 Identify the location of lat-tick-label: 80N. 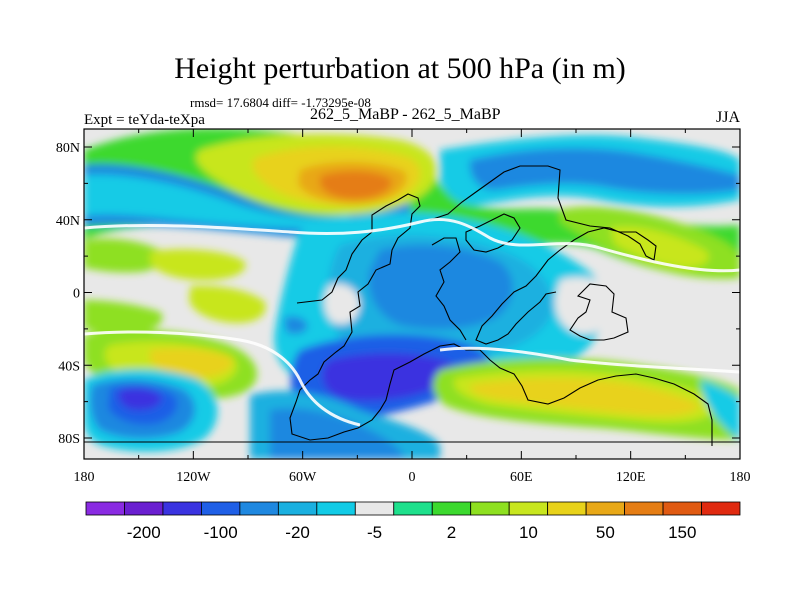
(68, 148).